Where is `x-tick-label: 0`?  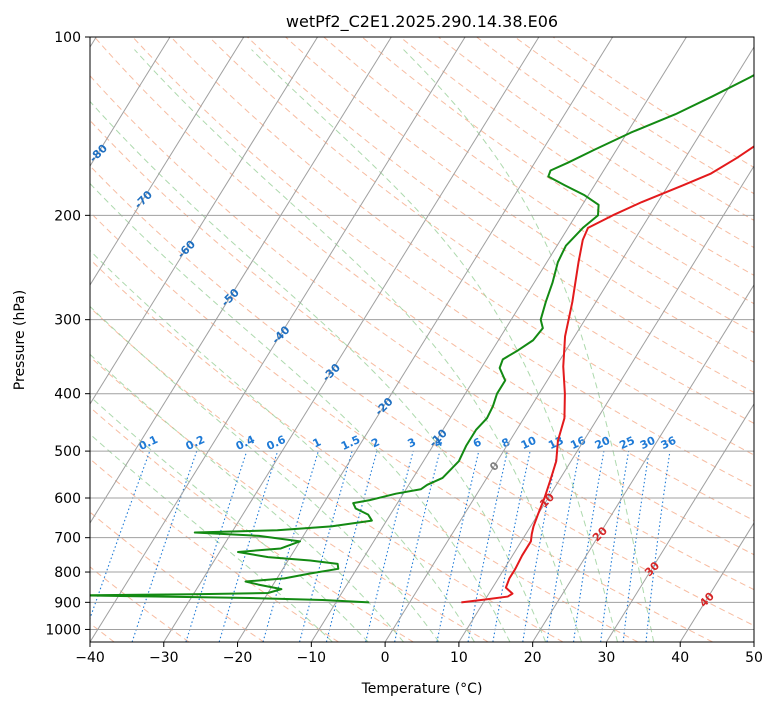 x-tick-label: 0 is located at coordinates (385, 658).